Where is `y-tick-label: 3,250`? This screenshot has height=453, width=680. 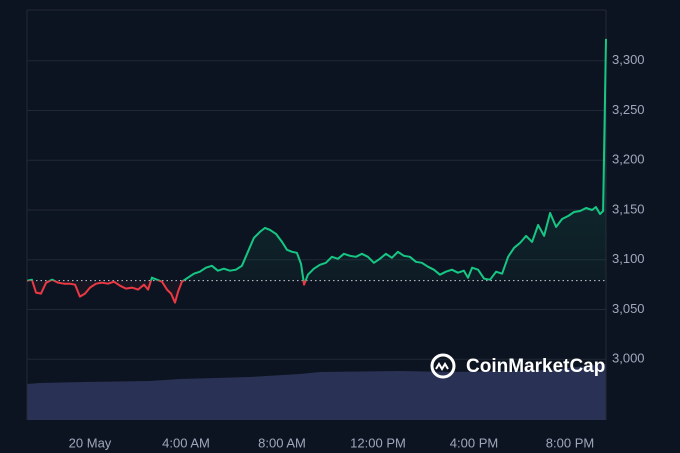 y-tick-label: 3,250 is located at coordinates (628, 109).